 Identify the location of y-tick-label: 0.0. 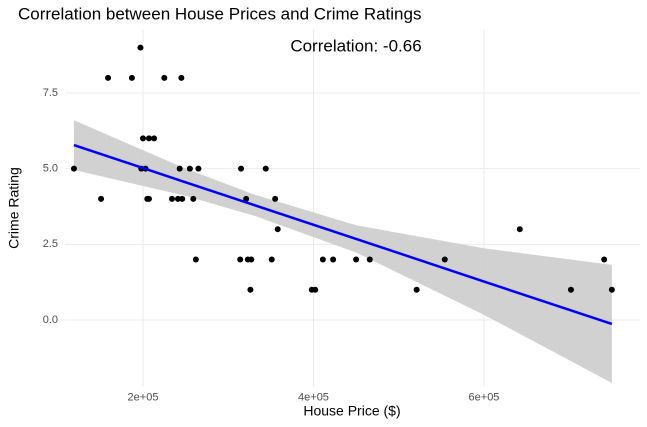
(50, 320).